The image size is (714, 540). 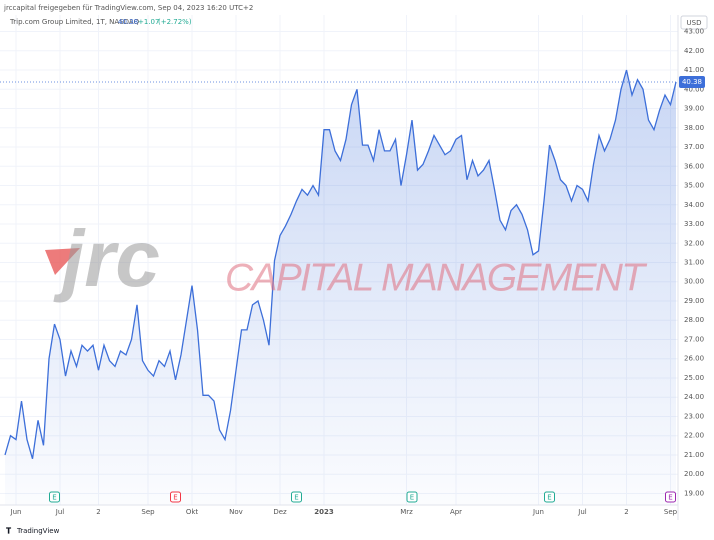 I want to click on x-tick-label: 2023, so click(x=324, y=512).